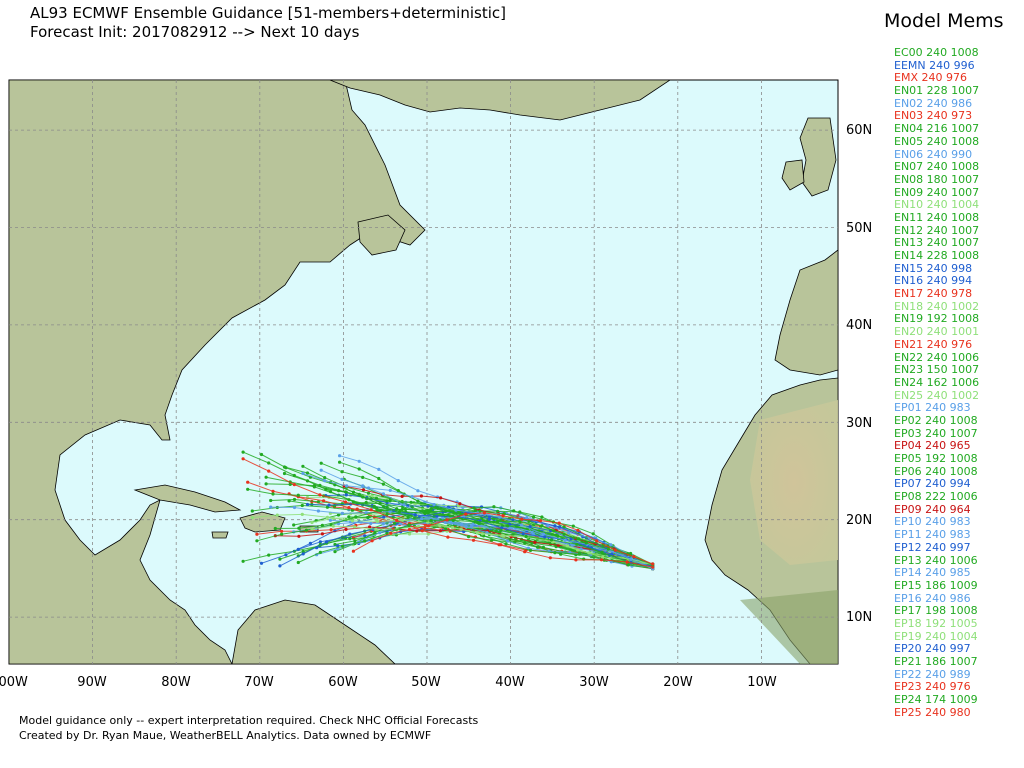 The image size is (1024, 768). I want to click on legend-item: EP01 240 983, so click(932, 408).